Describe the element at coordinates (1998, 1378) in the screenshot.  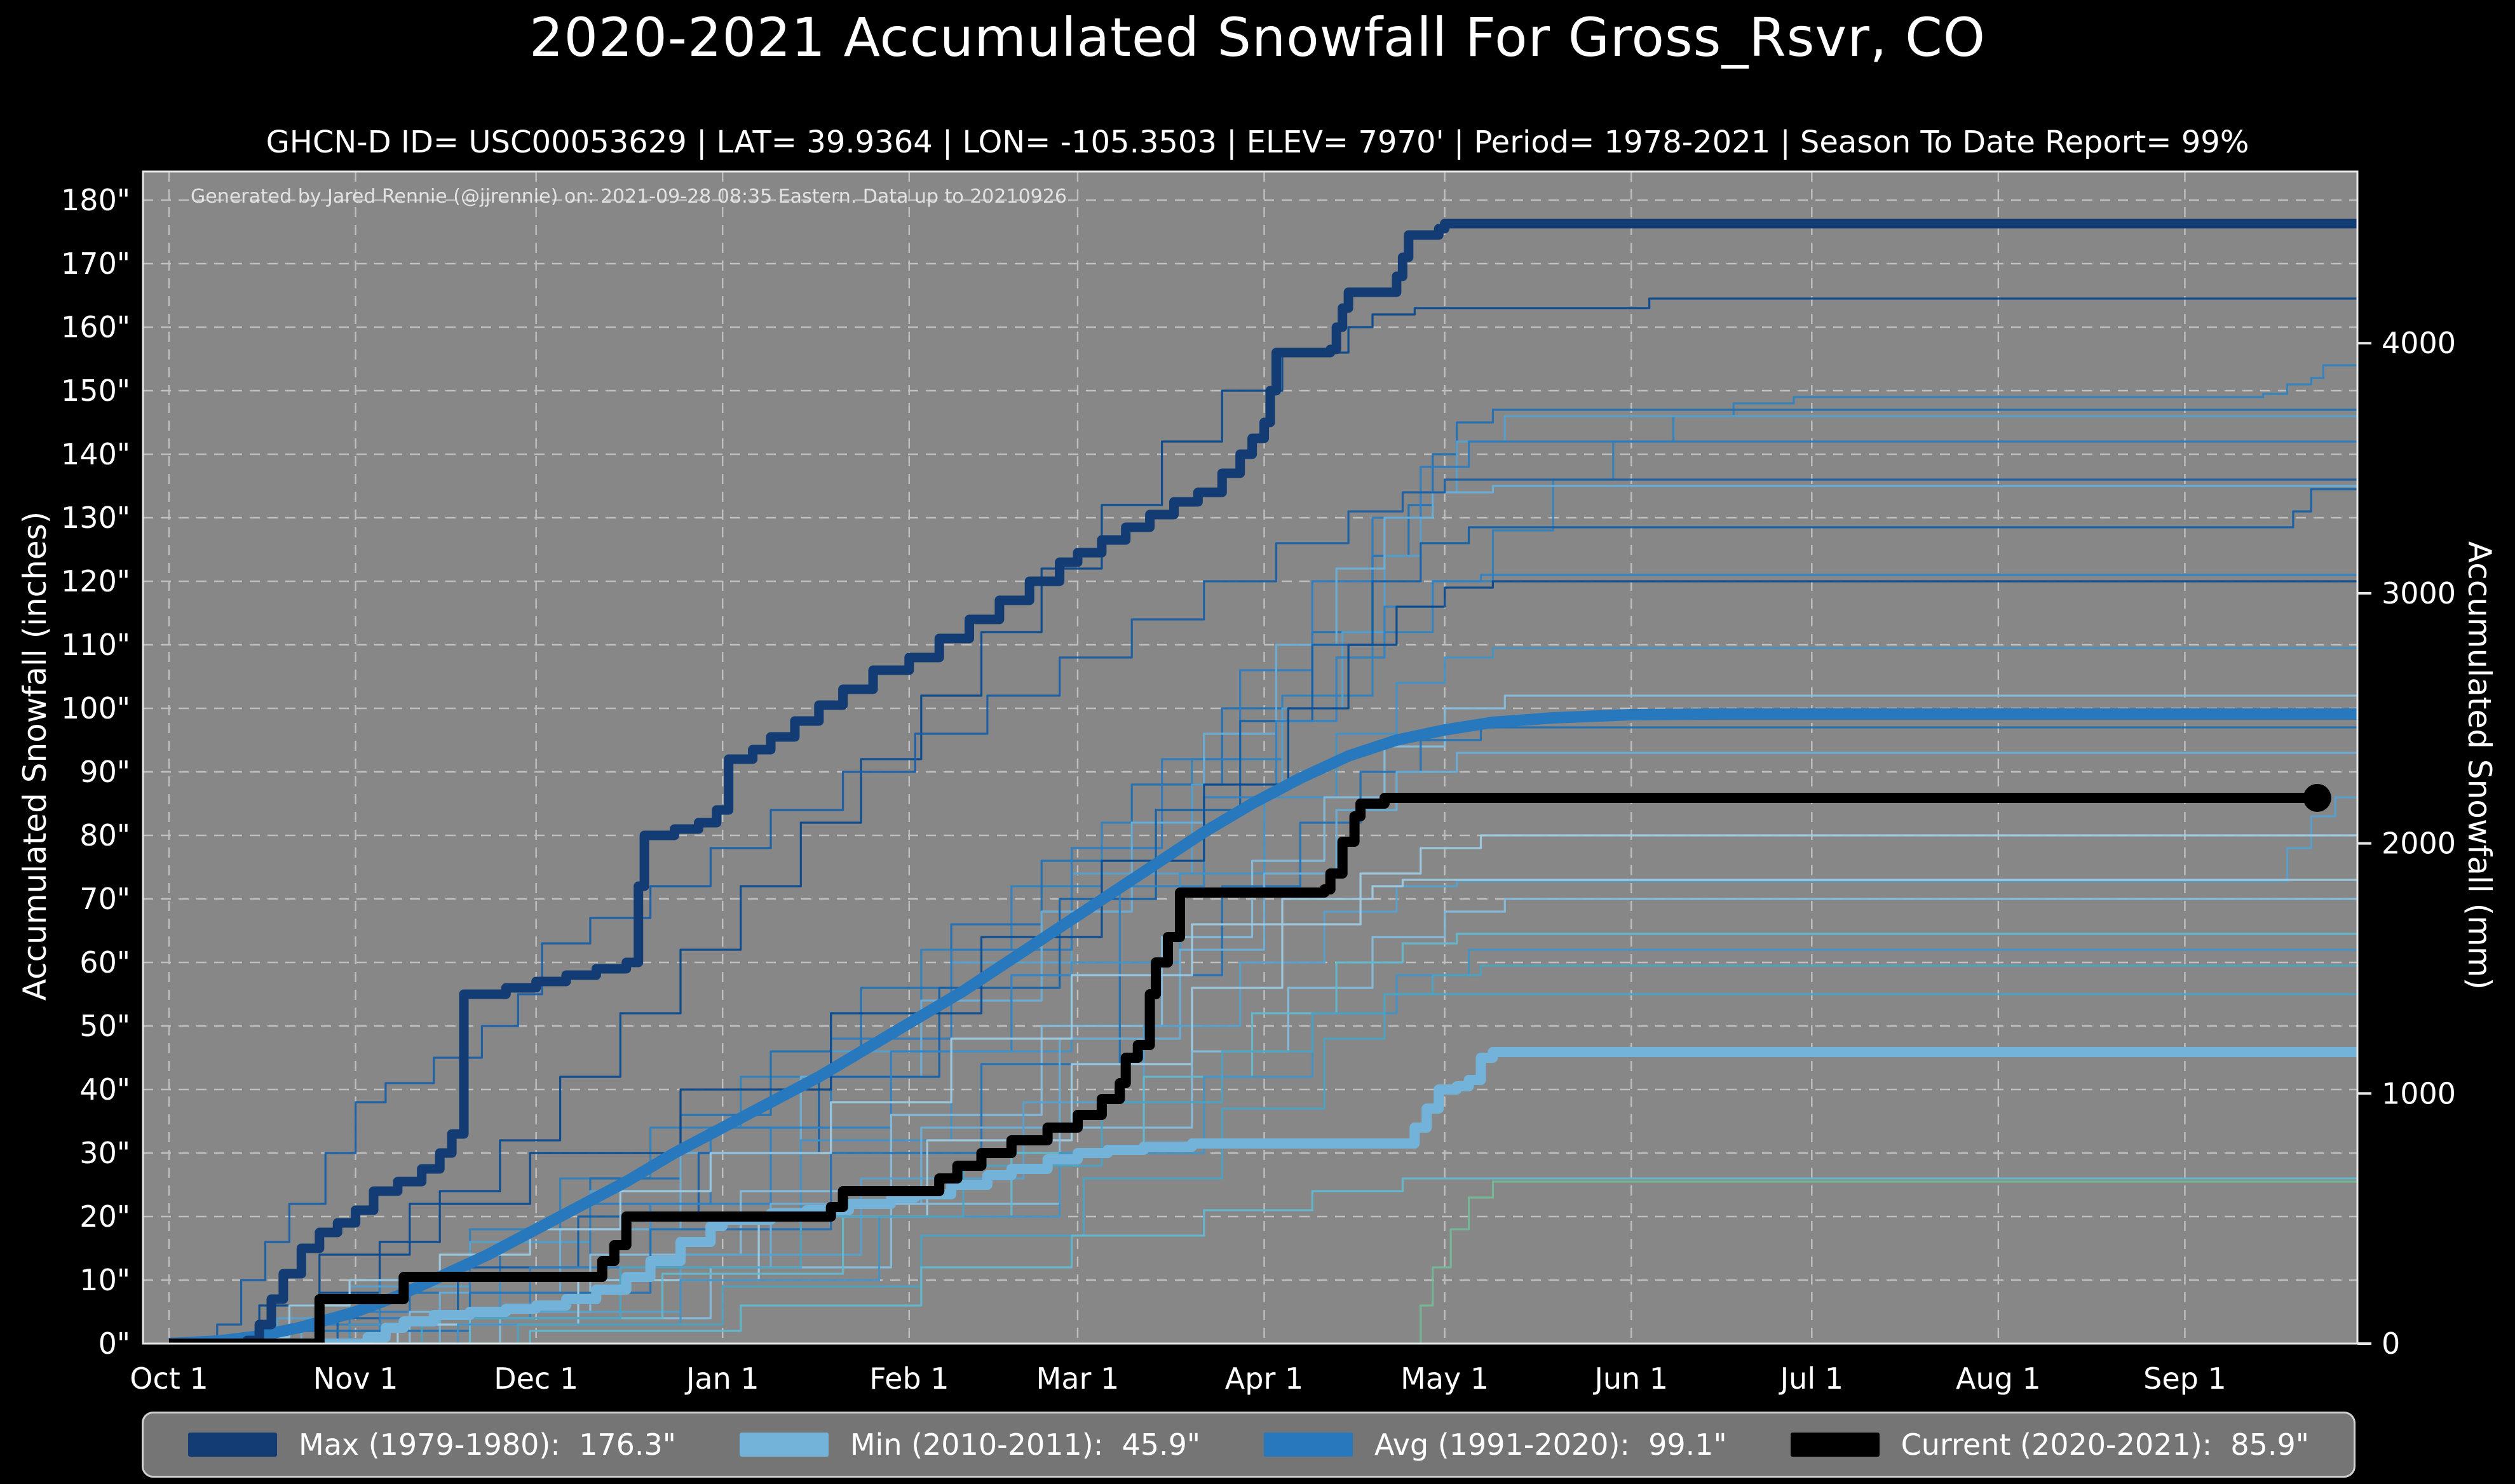
I see `x-tick-label: Aug 1` at that location.